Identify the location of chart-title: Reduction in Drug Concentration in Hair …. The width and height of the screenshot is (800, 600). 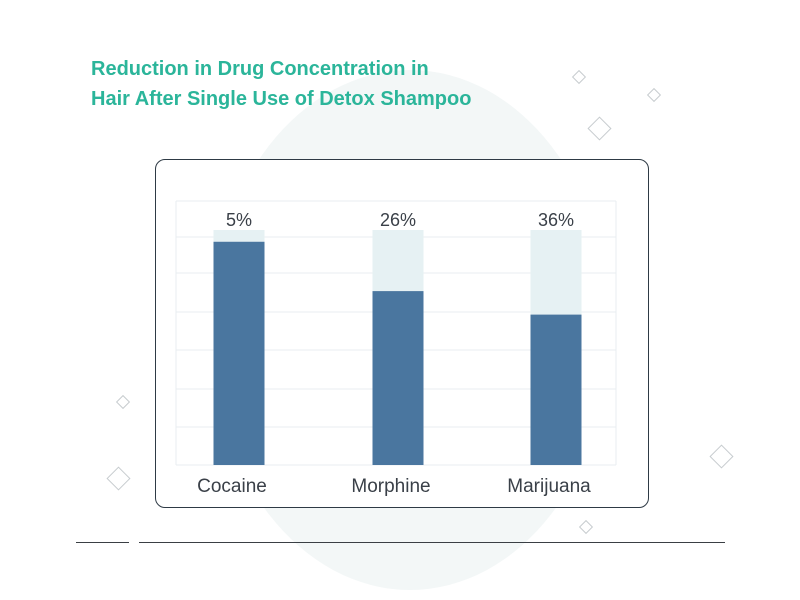
(281, 84).